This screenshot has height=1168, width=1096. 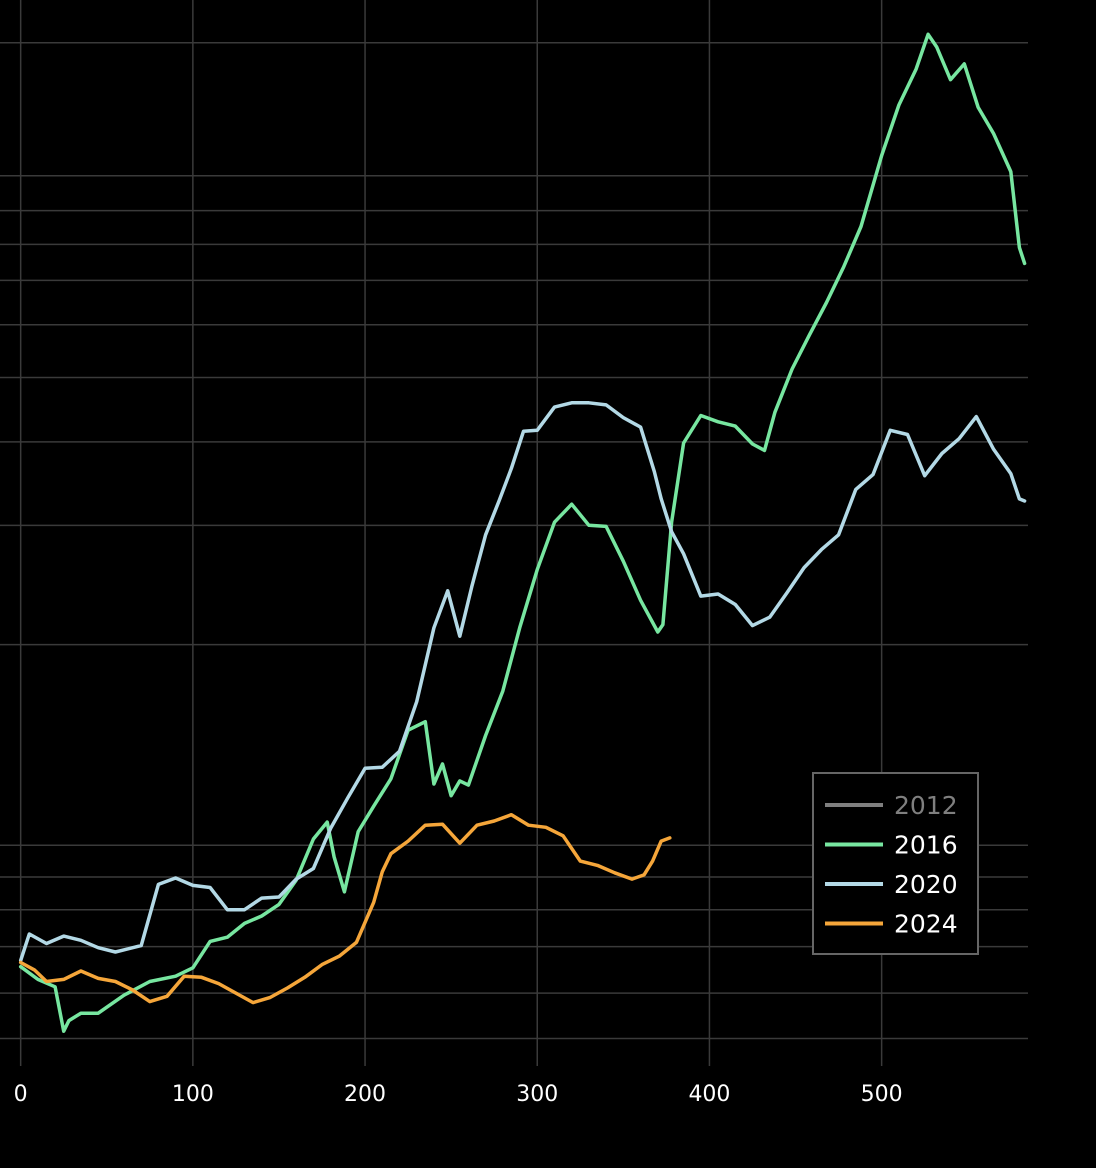 What do you see at coordinates (926, 805) in the screenshot?
I see `legend-label-2012: 2012` at bounding box center [926, 805].